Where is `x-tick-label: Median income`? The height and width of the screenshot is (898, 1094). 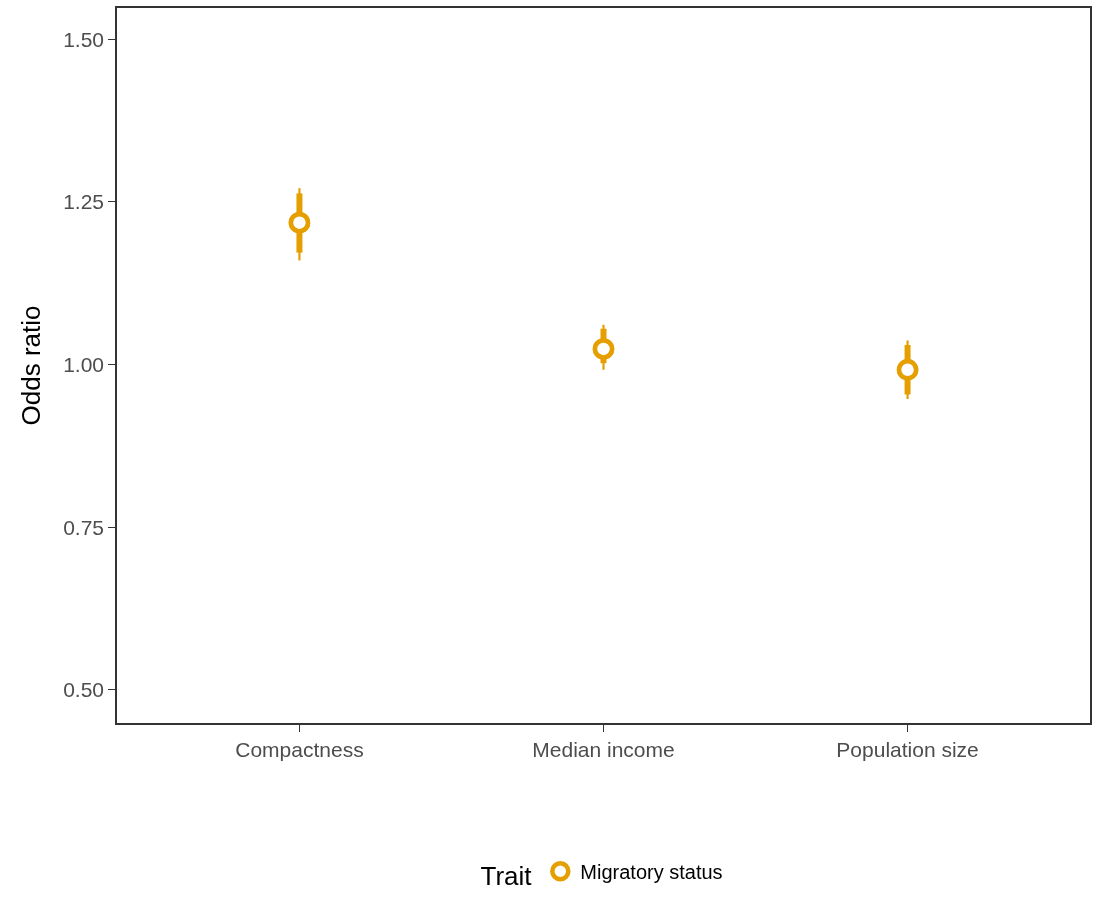 x-tick-label: Median income is located at coordinates (603, 749).